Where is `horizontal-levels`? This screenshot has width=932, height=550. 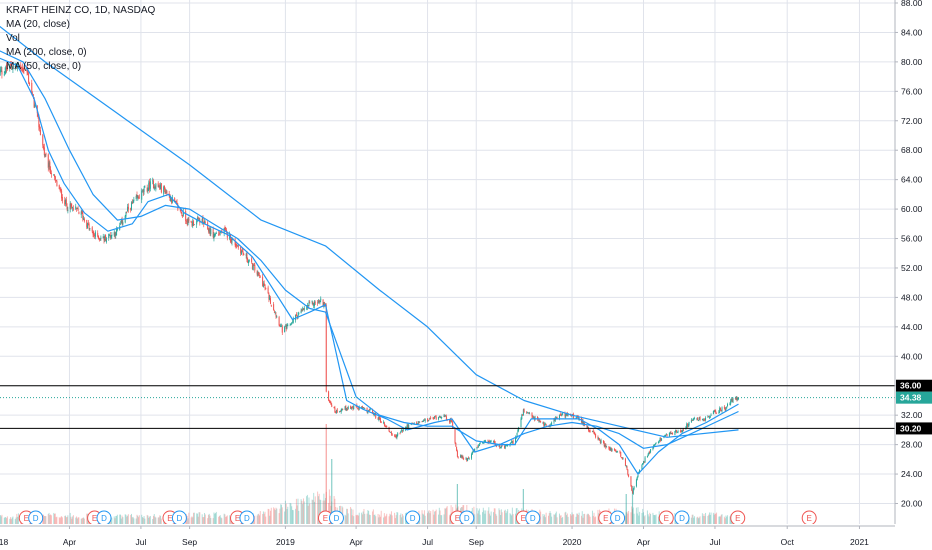 horizontal-levels is located at coordinates (447, 407).